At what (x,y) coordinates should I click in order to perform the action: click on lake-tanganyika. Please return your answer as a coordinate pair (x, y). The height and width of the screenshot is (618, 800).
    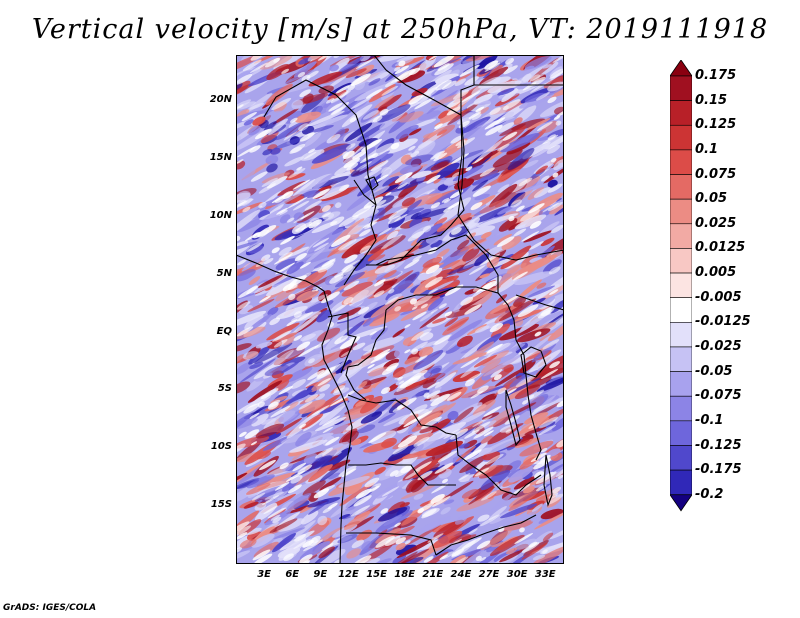
    Looking at the image, I should click on (513, 418).